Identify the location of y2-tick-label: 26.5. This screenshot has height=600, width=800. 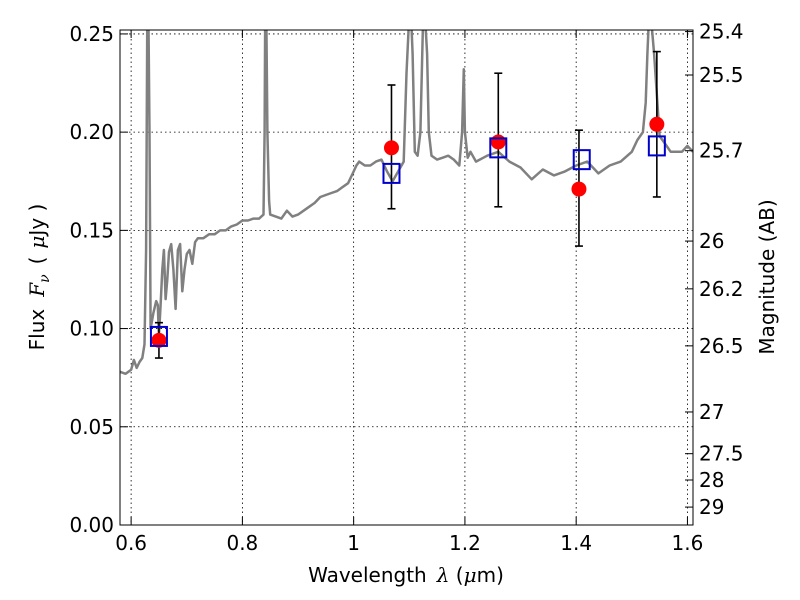
(721, 346).